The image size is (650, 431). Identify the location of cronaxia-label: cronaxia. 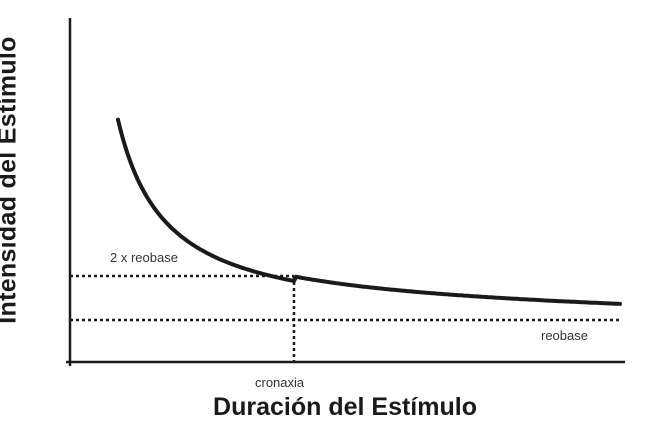
(280, 382).